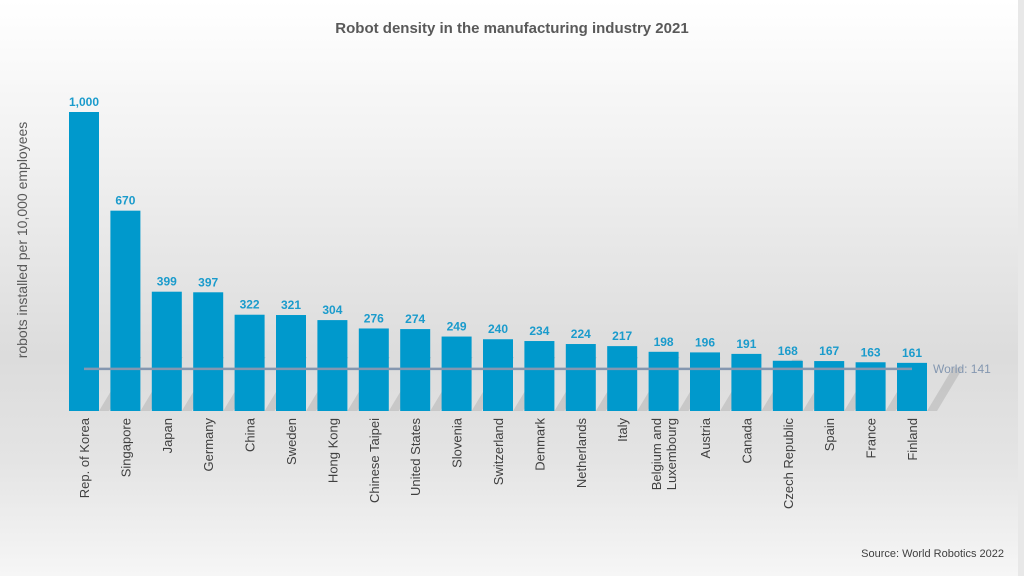 The image size is (1024, 576). I want to click on data-label: 670, so click(125, 201).